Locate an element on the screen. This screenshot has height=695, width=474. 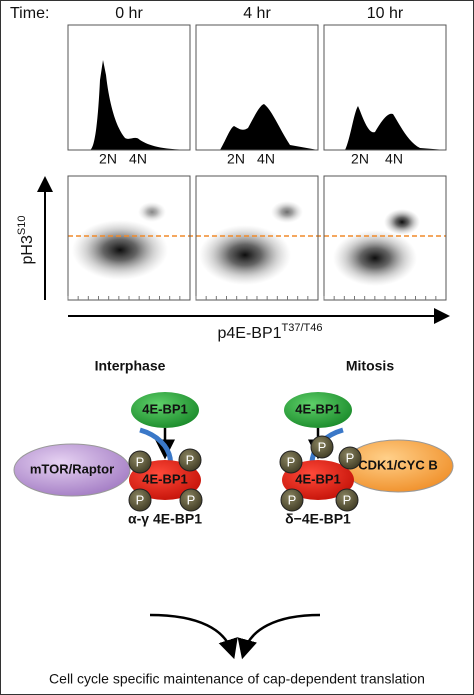
time-header: 4 hr is located at coordinates (257, 13).